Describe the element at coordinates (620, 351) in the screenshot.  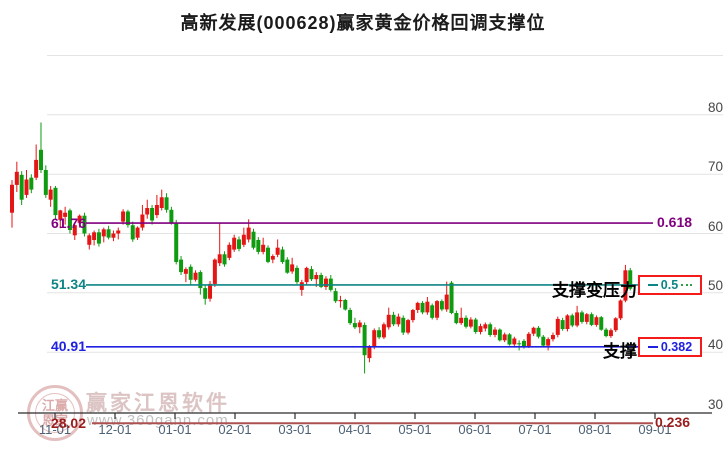
I see `support-label: 支撑` at that location.